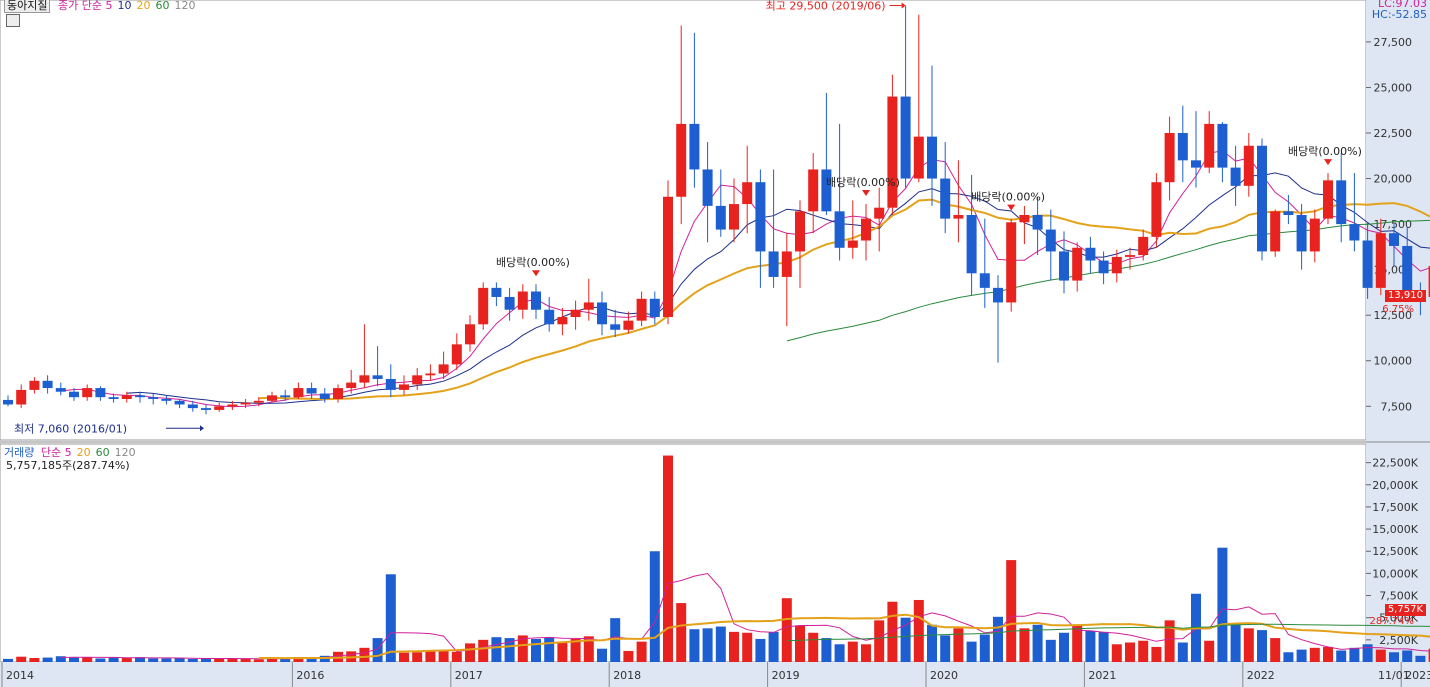  What do you see at coordinates (1393, 133) in the screenshot?
I see `price-tick-label: 22,500` at bounding box center [1393, 133].